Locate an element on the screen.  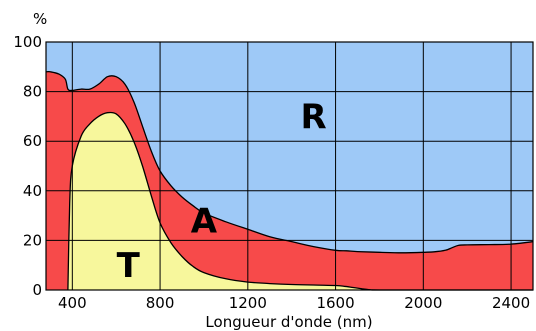
y-tick-label: 100 is located at coordinates (27, 42).